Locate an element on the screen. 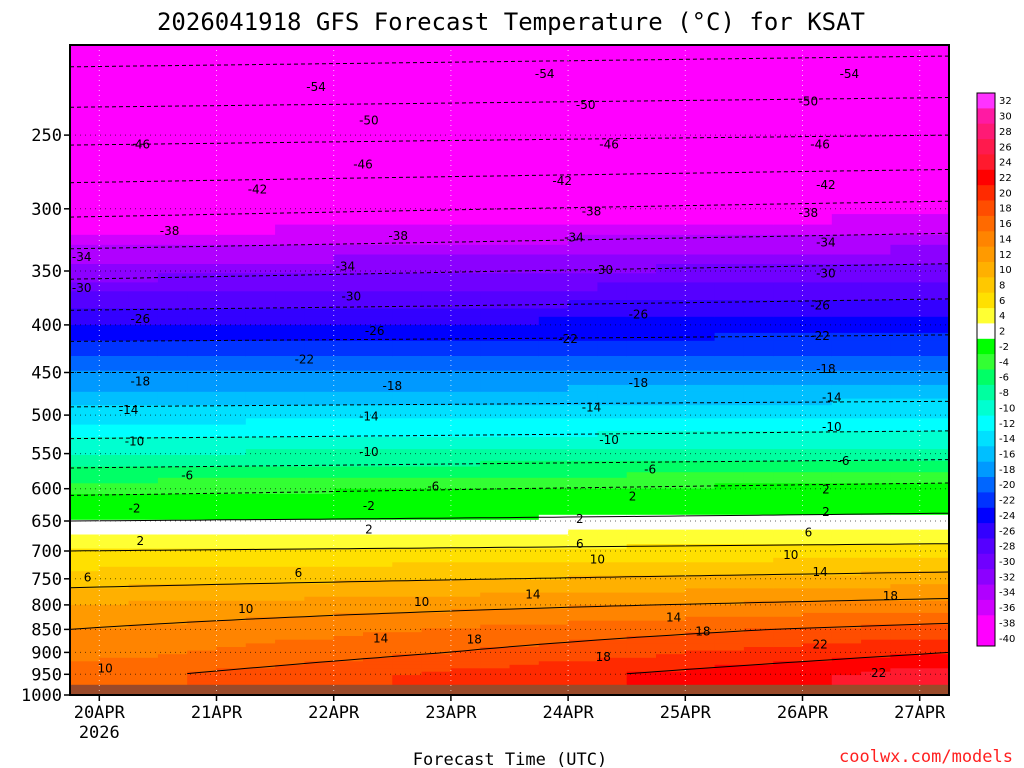  x-axis-label: Forecast Time (UTC) is located at coordinates (510, 759).